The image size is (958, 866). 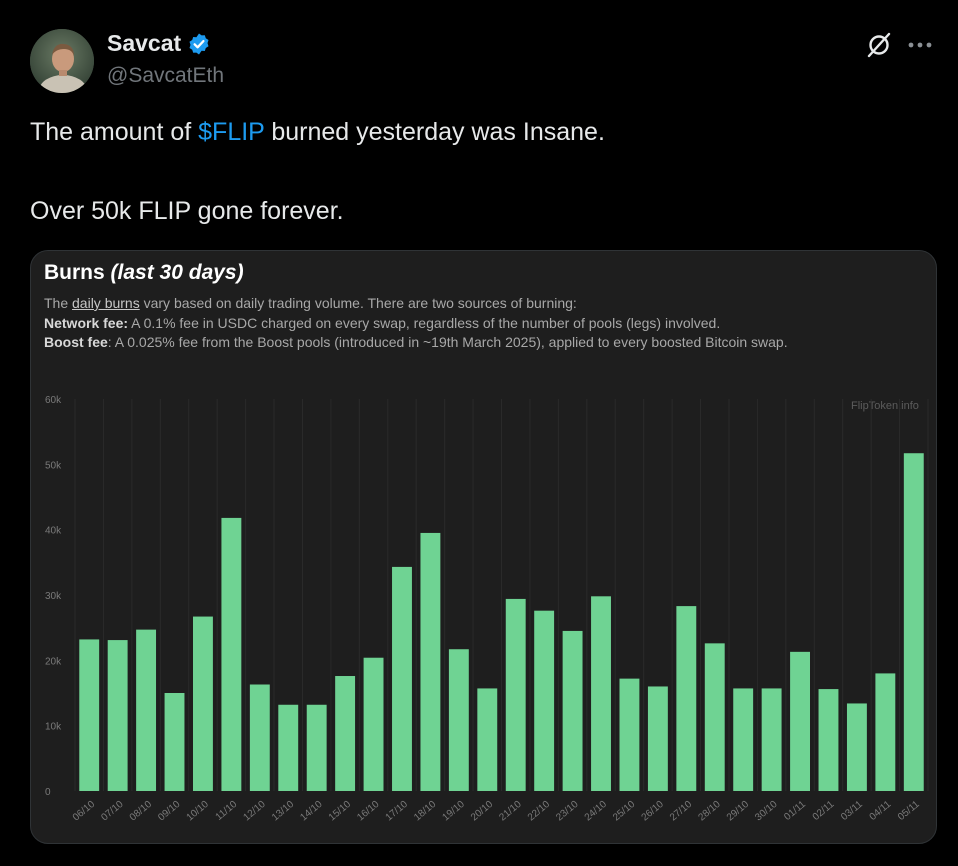 What do you see at coordinates (187, 211) in the screenshot?
I see `tweet-text-line-2: Over 50k FLIP gone forever.` at bounding box center [187, 211].